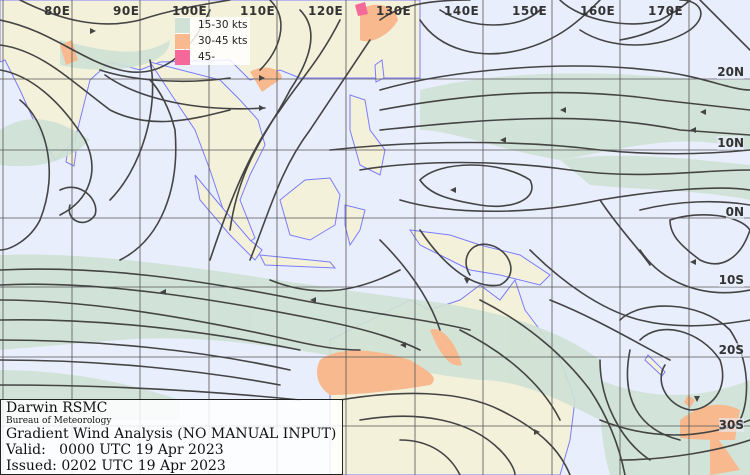  I want to click on legend-label: 15-30 kts, so click(223, 25).